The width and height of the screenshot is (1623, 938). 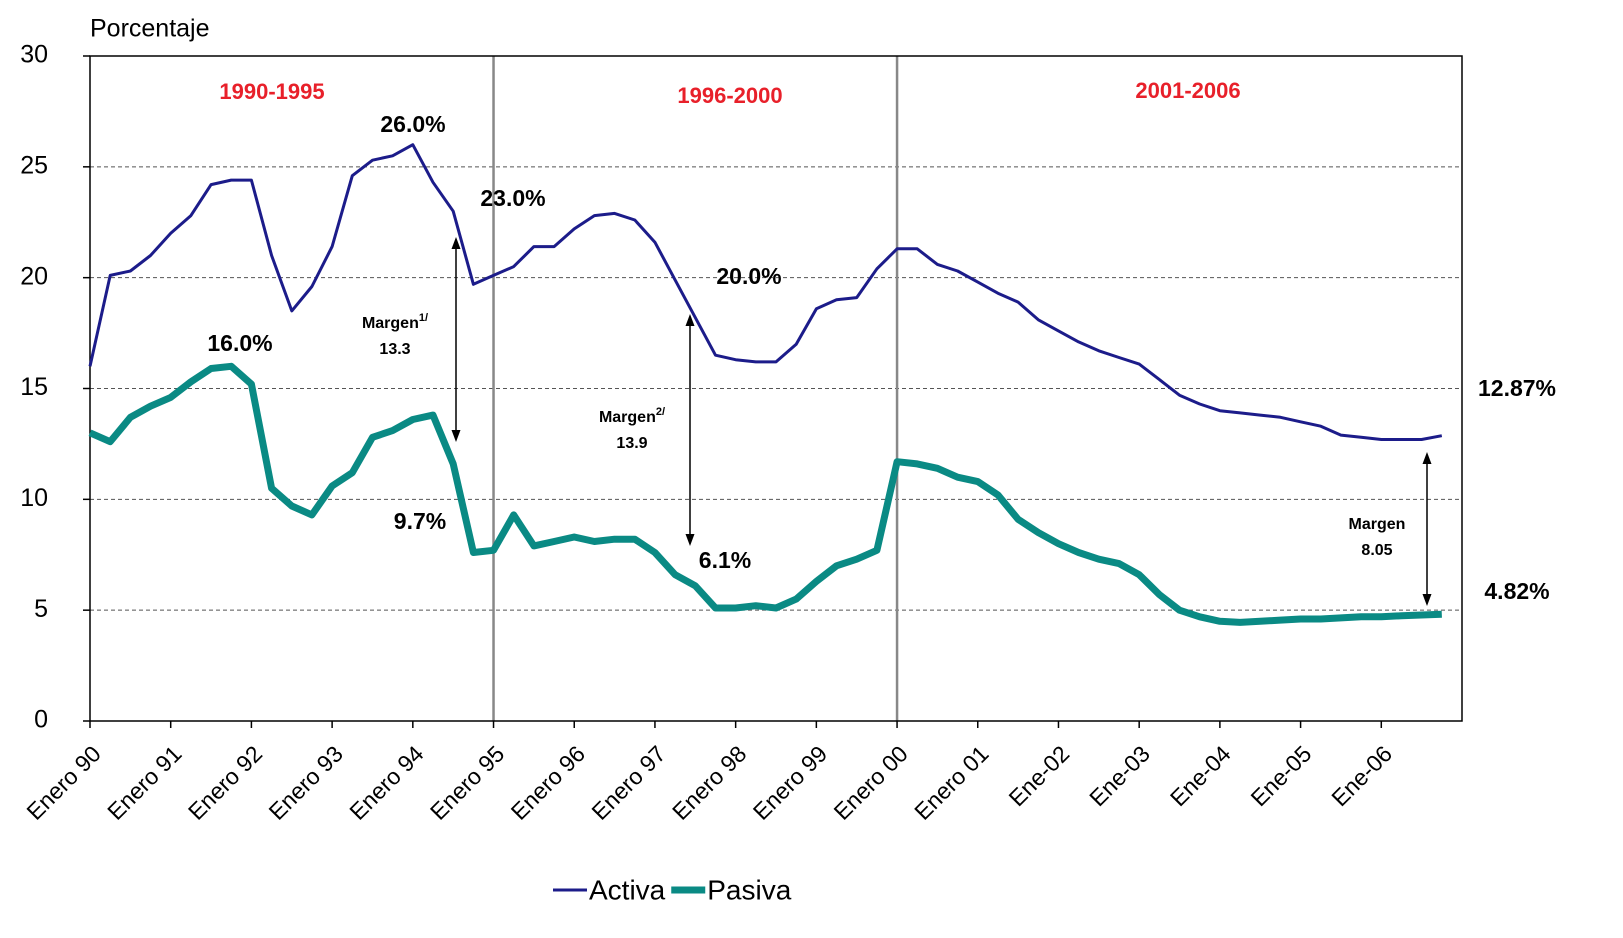 I want to click on margin-label: Margen, so click(x=1377, y=524).